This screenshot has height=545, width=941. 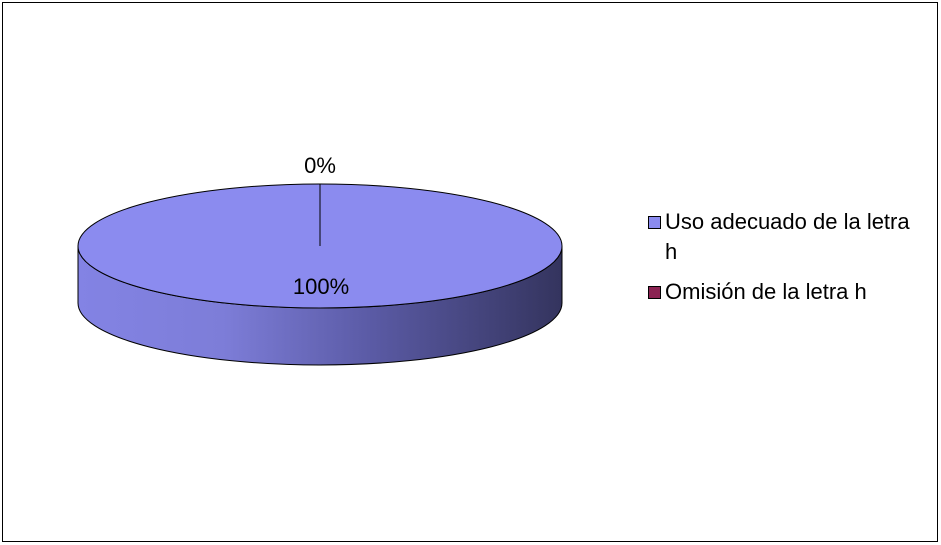 I want to click on legend-swatch-uso-adecuado, so click(x=654, y=222).